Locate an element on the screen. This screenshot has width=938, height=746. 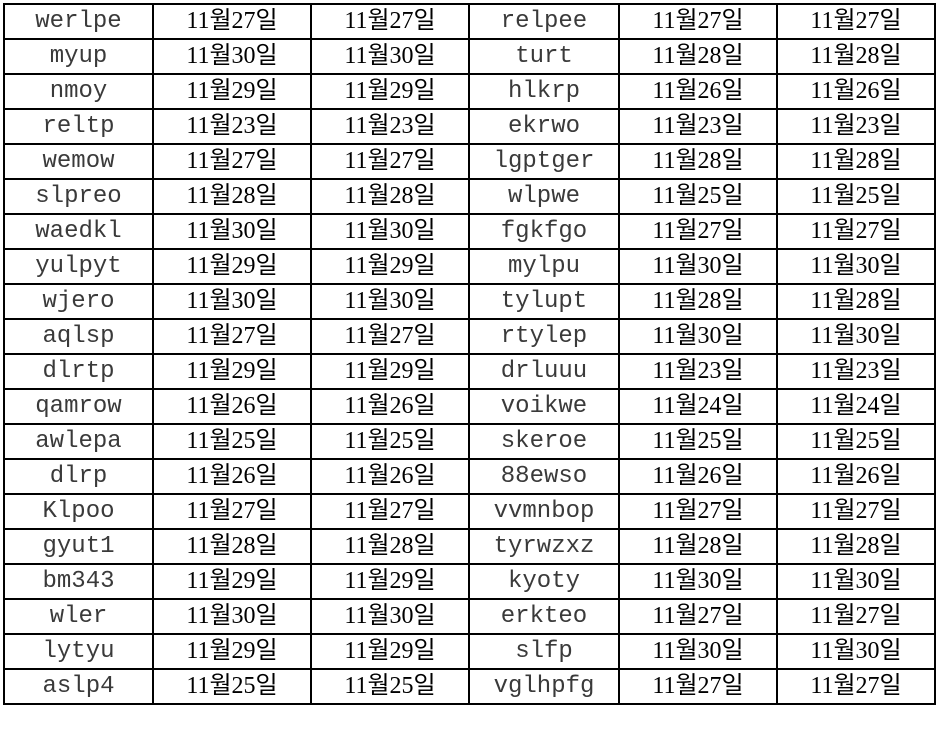
name-cell: waedkl is located at coordinates (78, 231).